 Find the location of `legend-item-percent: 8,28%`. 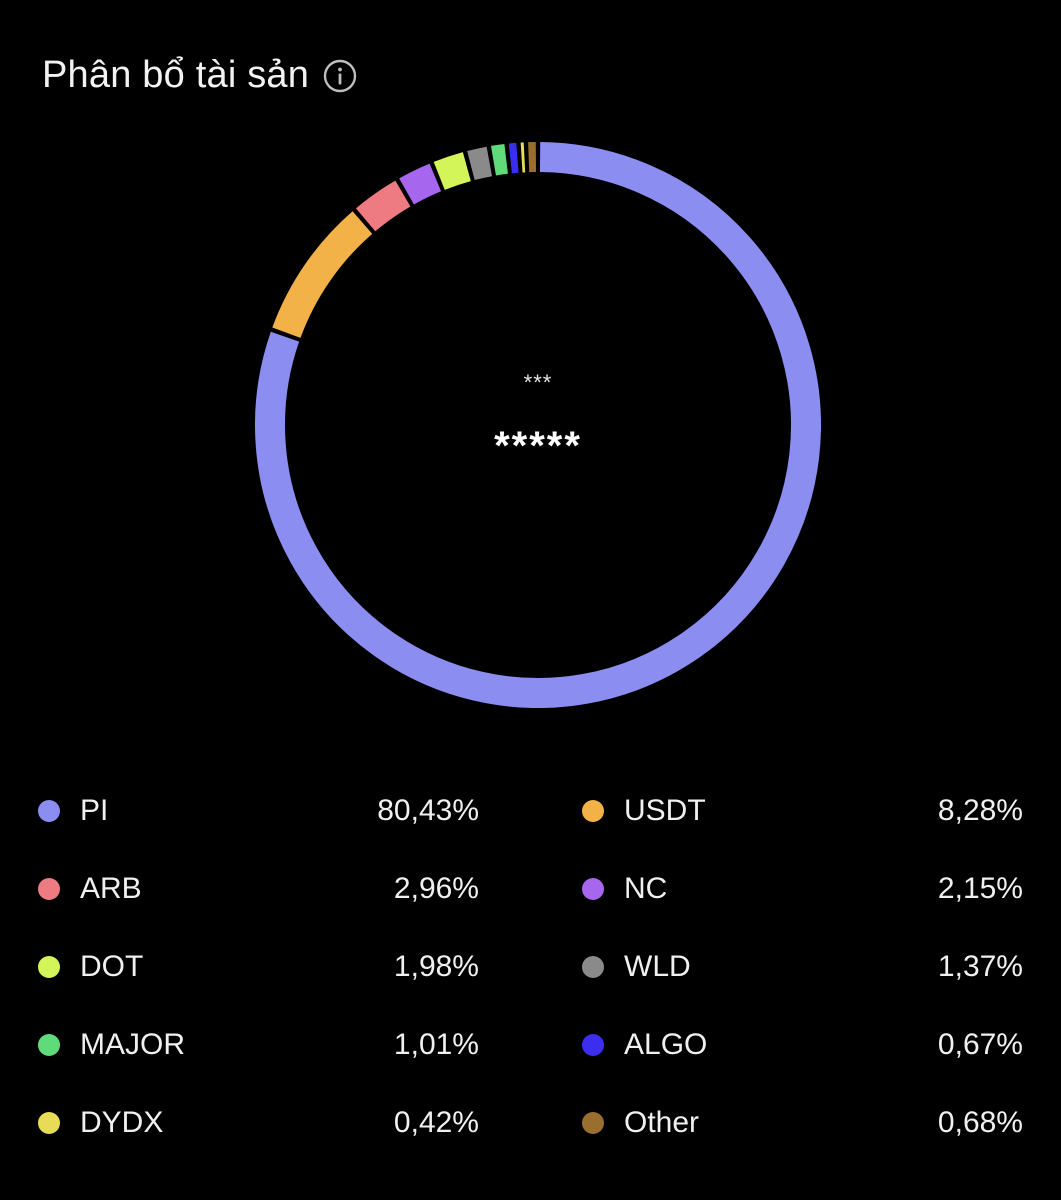

legend-item-percent: 8,28% is located at coordinates (980, 810).